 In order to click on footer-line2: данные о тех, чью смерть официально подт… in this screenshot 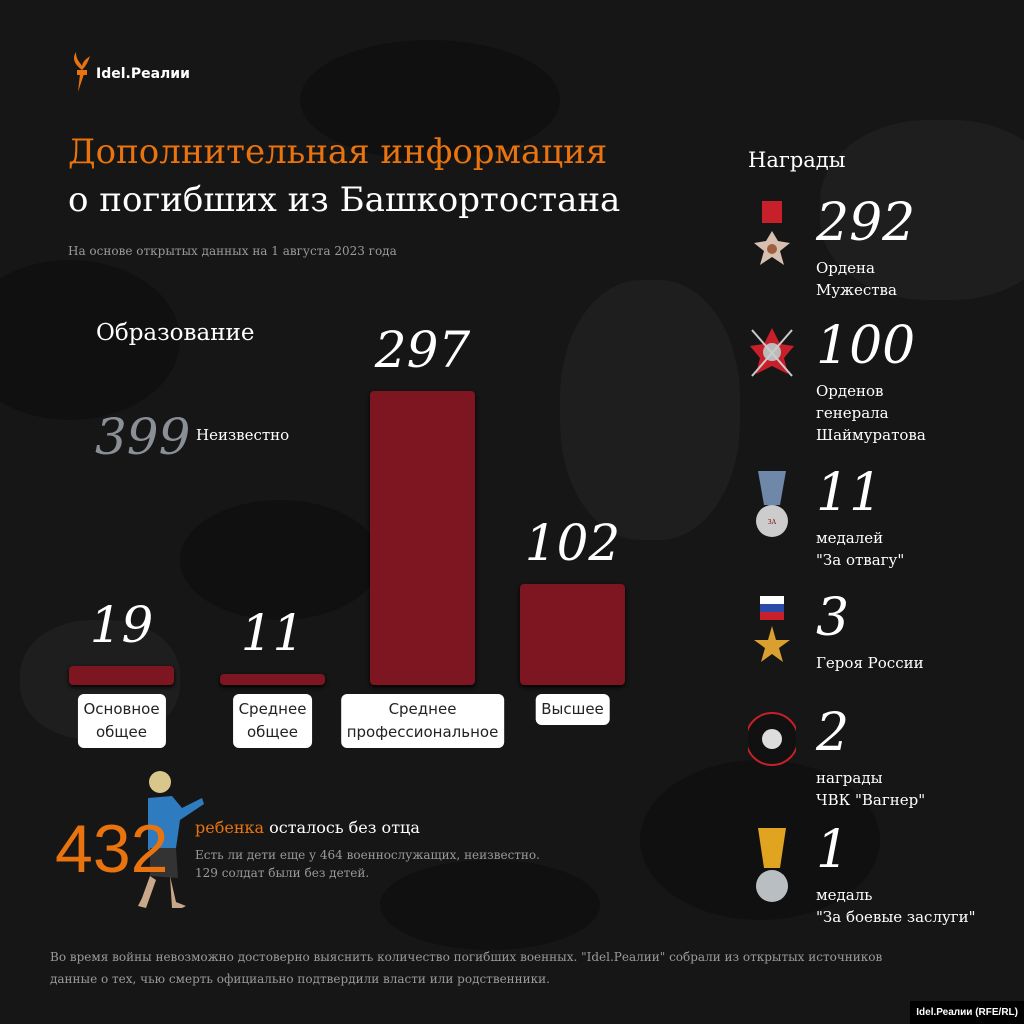, I will do `click(300, 979)`.